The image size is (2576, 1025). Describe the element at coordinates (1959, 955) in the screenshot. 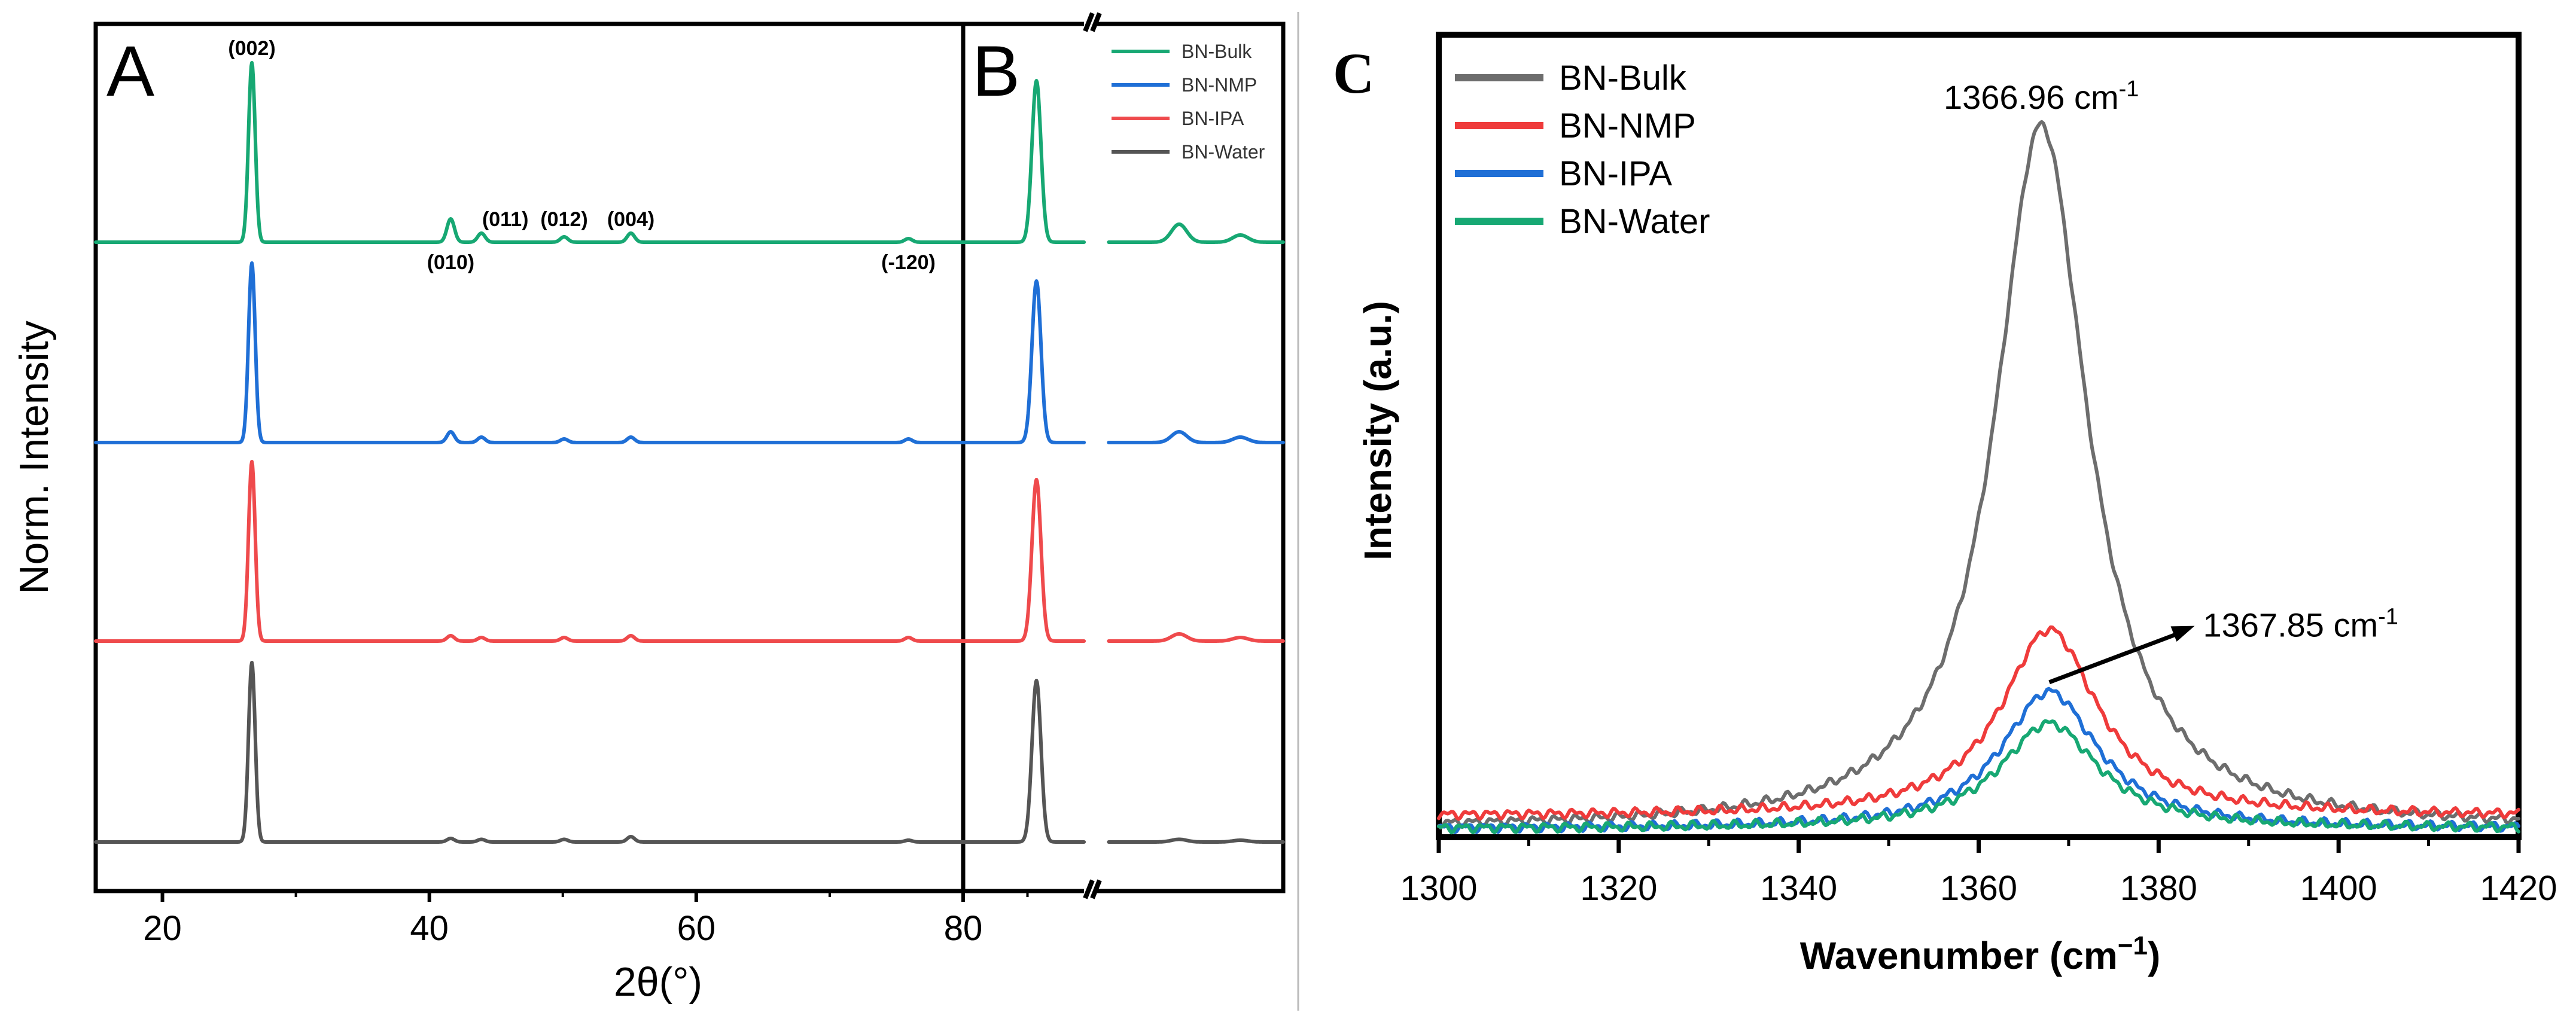

I see `panel-c-xlabel-main: Wavenumber (cm` at that location.